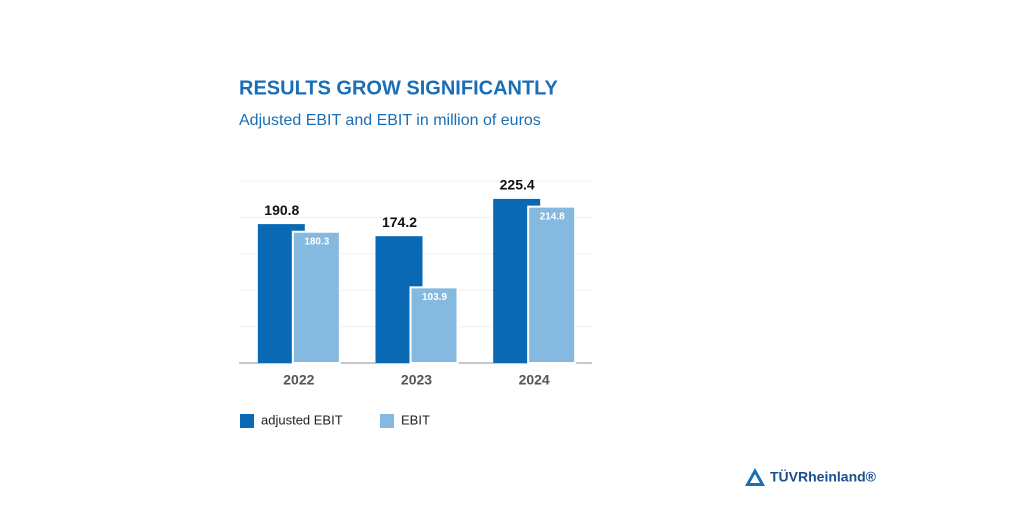 The width and height of the screenshot is (1024, 512). What do you see at coordinates (534, 380) in the screenshot?
I see `x-tick-label: 2024` at bounding box center [534, 380].